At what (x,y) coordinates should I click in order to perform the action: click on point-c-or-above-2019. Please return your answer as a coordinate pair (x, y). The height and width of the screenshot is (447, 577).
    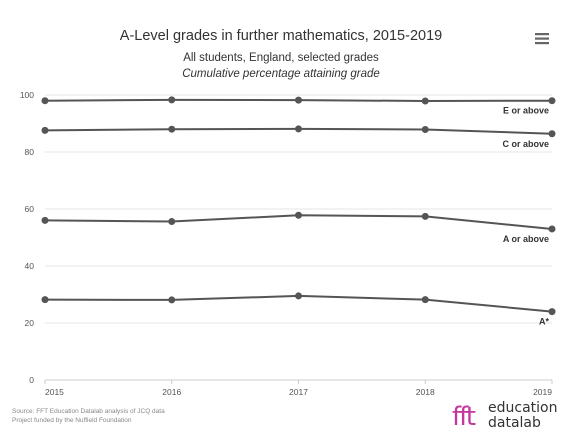
    Looking at the image, I should click on (552, 134).